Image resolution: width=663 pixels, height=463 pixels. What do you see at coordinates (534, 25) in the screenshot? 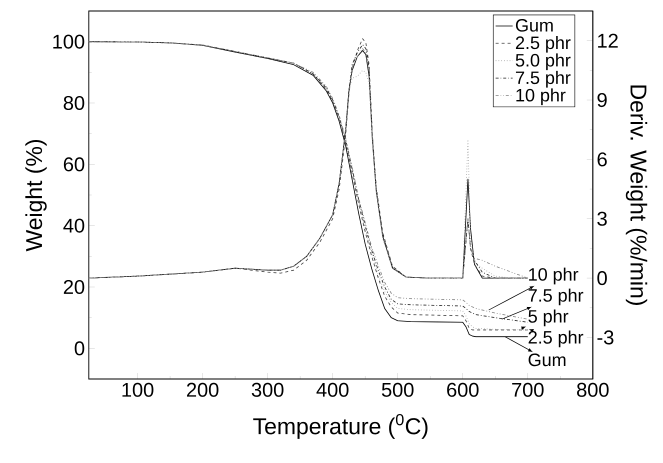
I see `legend-label: Gum` at bounding box center [534, 25].